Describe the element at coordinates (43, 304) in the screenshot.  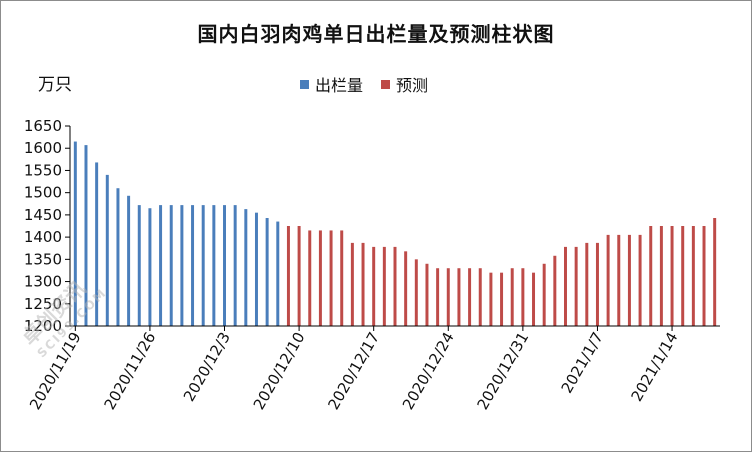
I see `y-tick-label: 1250` at that location.